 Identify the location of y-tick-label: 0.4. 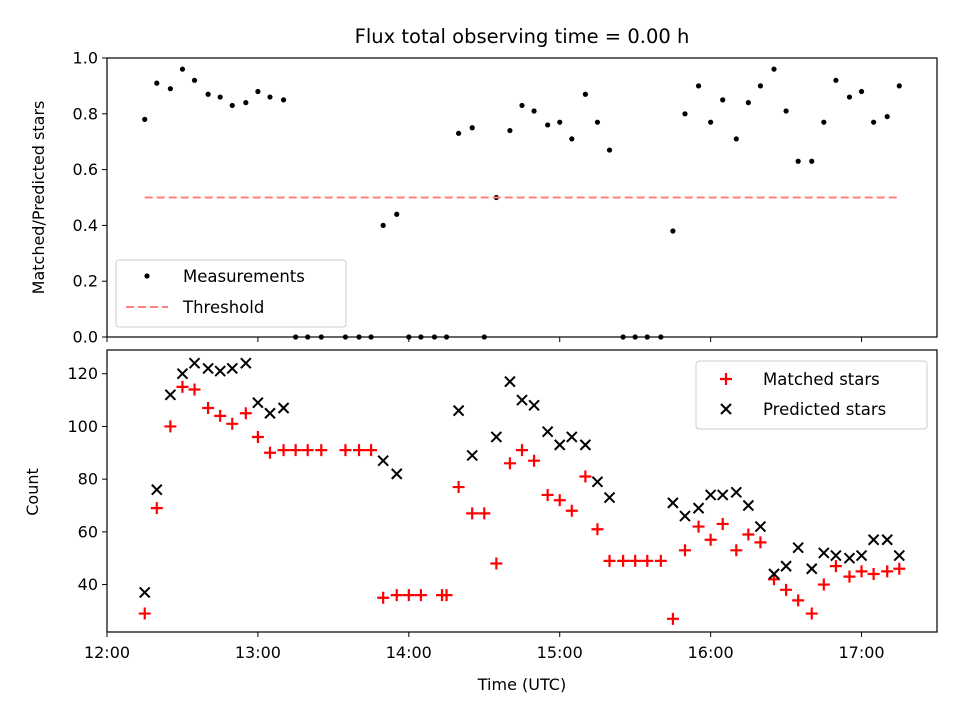
(85, 225).